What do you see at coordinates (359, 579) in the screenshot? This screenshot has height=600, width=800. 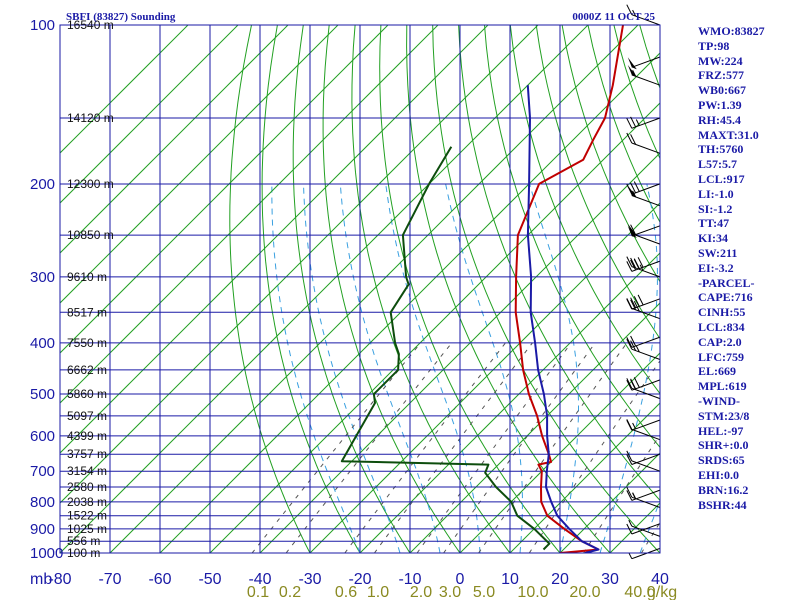 I see `temperature-tick-label: -20` at bounding box center [359, 579].